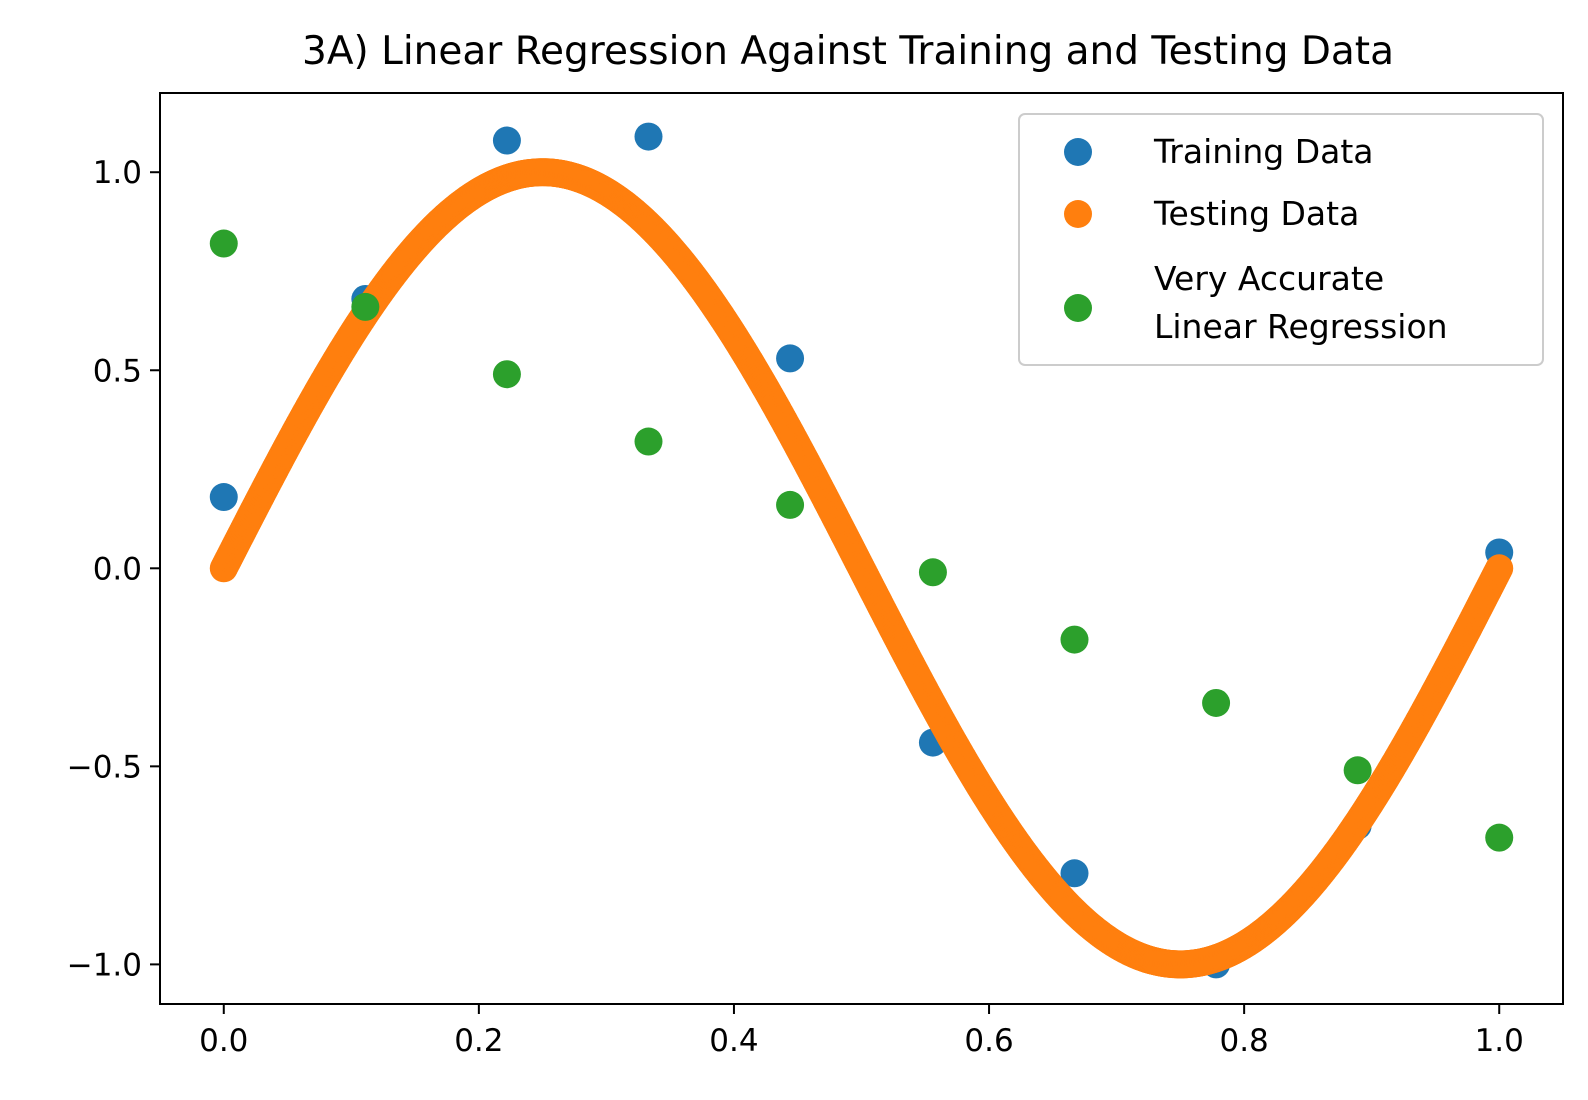  Describe the element at coordinates (1499, 1041) in the screenshot. I see `x-tick-label: 1.0` at that location.